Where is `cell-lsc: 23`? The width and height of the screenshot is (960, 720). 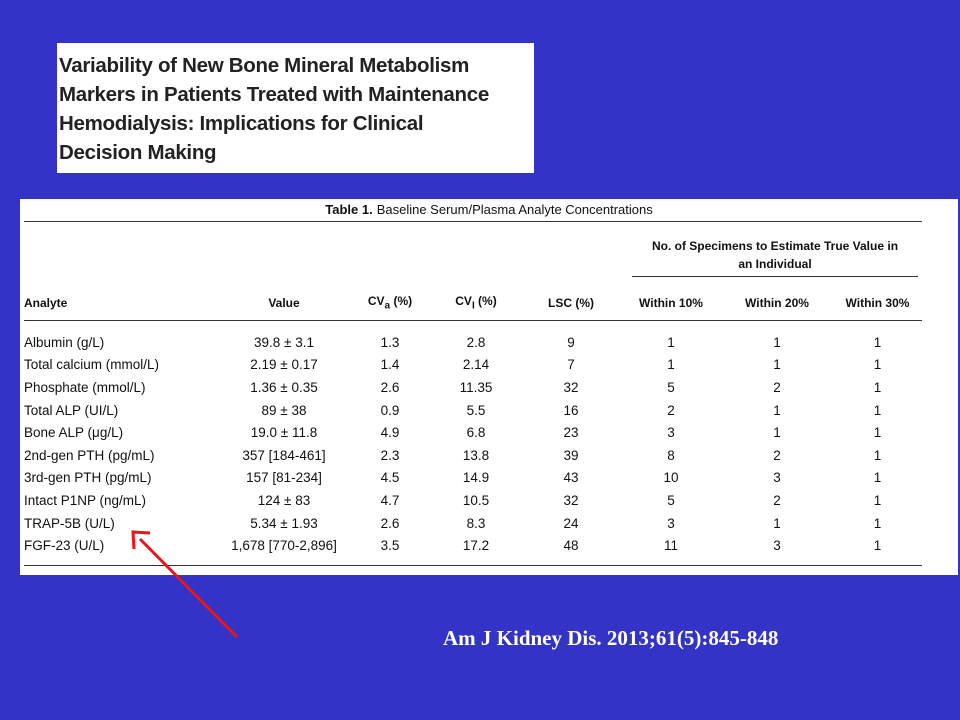 cell-lsc: 23 is located at coordinates (571, 433).